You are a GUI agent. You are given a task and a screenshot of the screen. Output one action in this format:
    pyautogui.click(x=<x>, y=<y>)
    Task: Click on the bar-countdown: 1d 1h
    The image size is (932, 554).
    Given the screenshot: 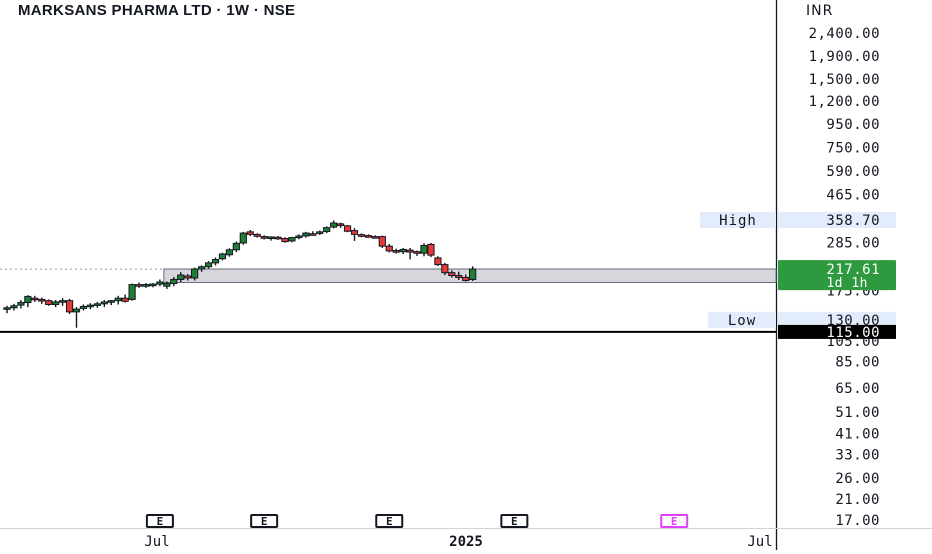 What is the action you would take?
    pyautogui.click(x=847, y=283)
    